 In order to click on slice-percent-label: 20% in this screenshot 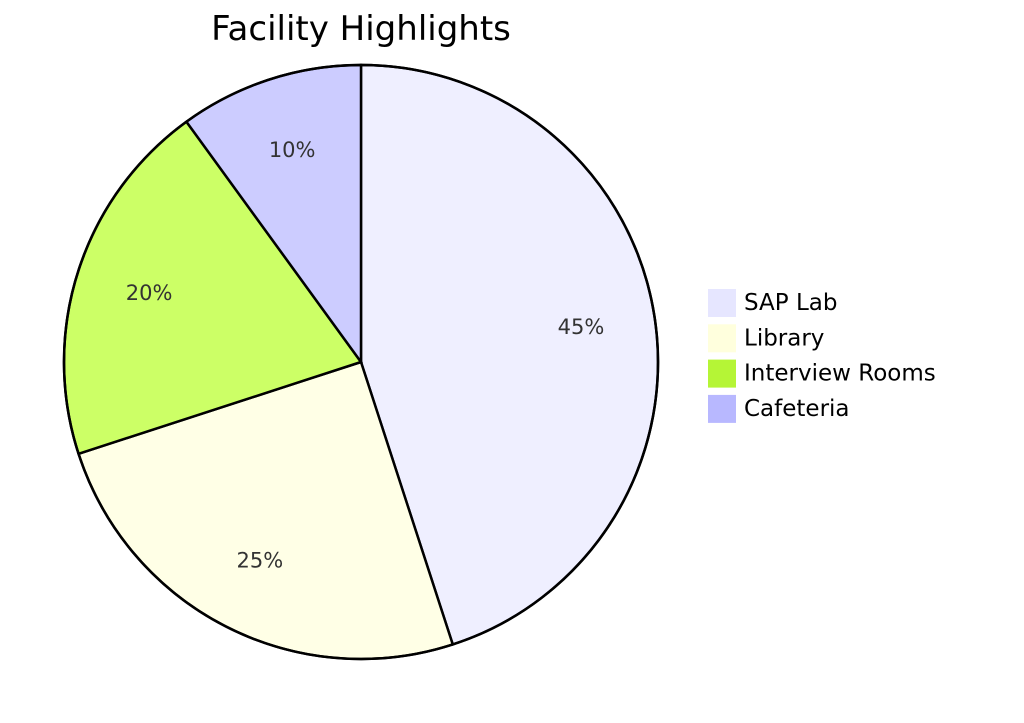, I will do `click(149, 293)`.